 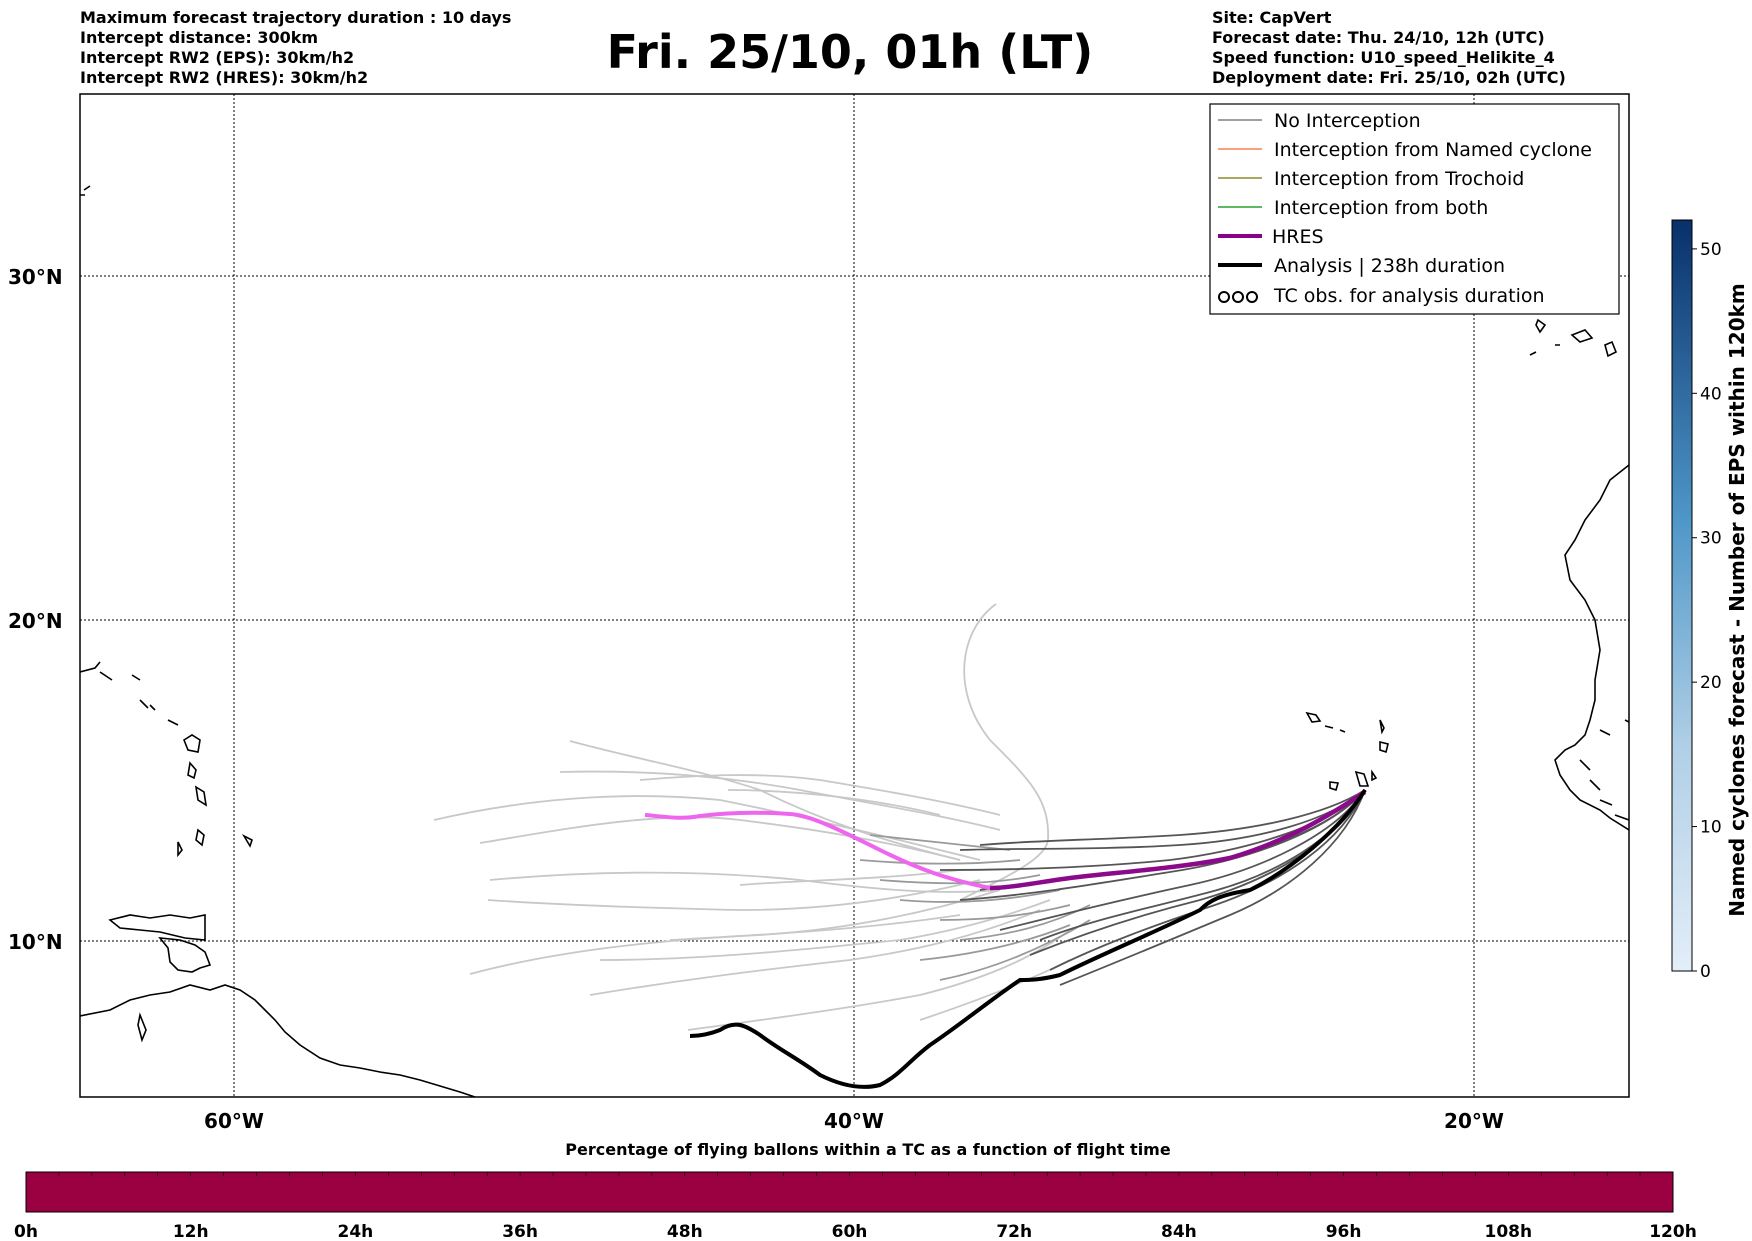 What do you see at coordinates (1014, 1231) in the screenshot?
I see `bottom-colorbar-tick-label: 72h` at bounding box center [1014, 1231].